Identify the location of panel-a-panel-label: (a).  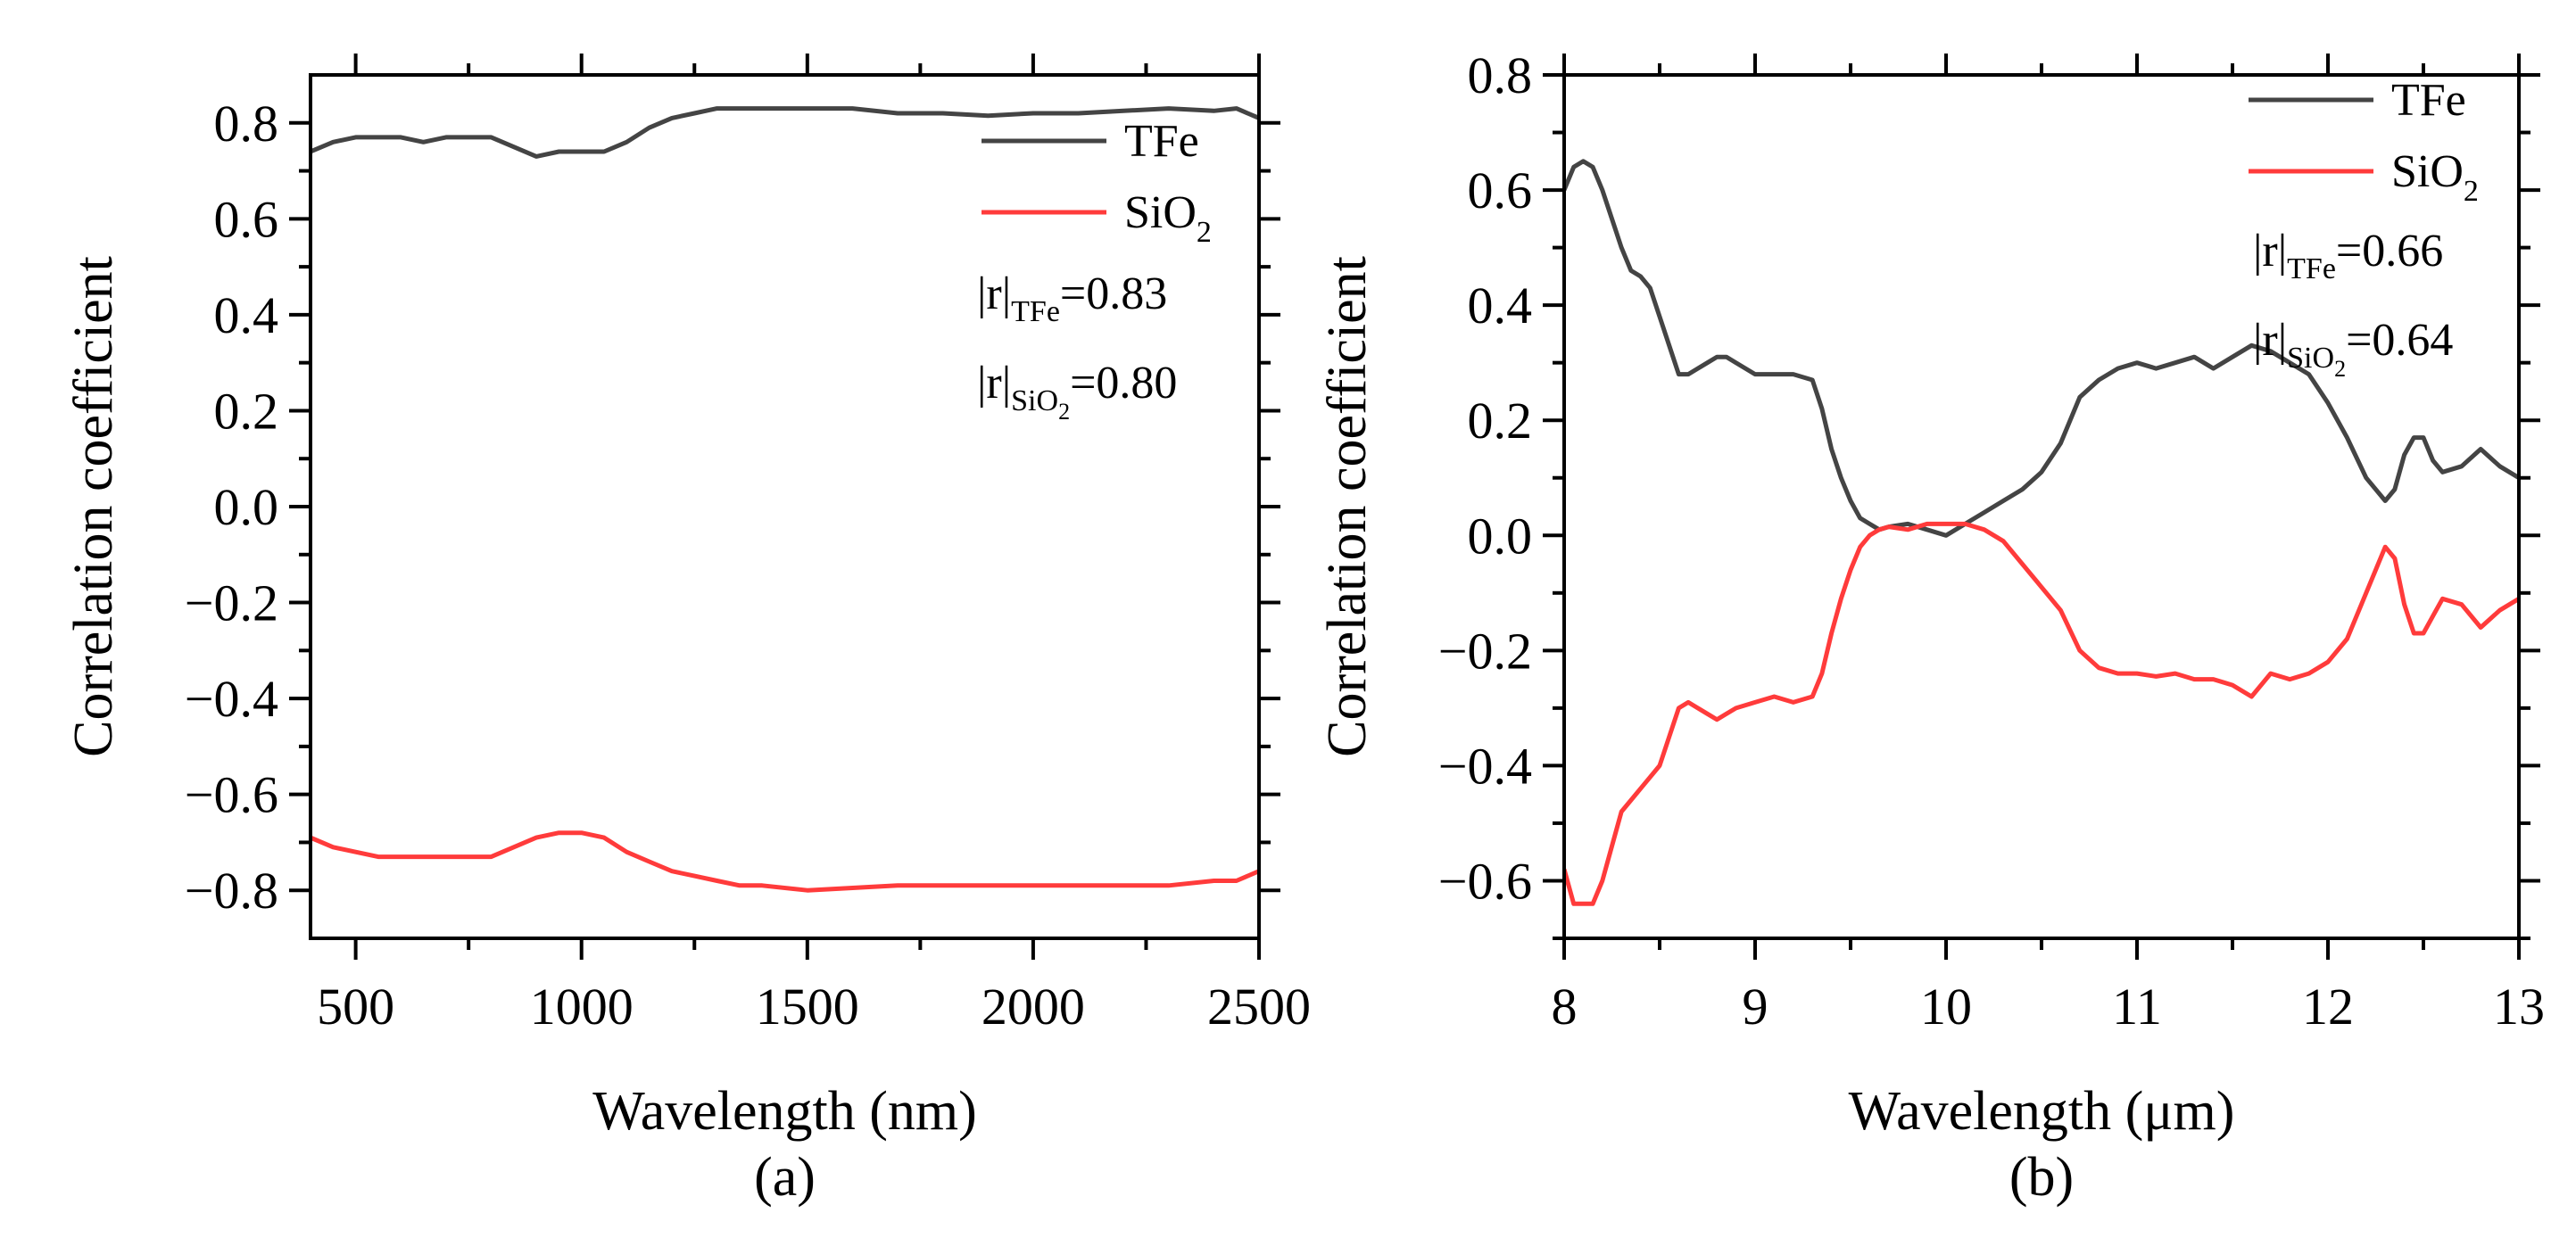
(785, 1177).